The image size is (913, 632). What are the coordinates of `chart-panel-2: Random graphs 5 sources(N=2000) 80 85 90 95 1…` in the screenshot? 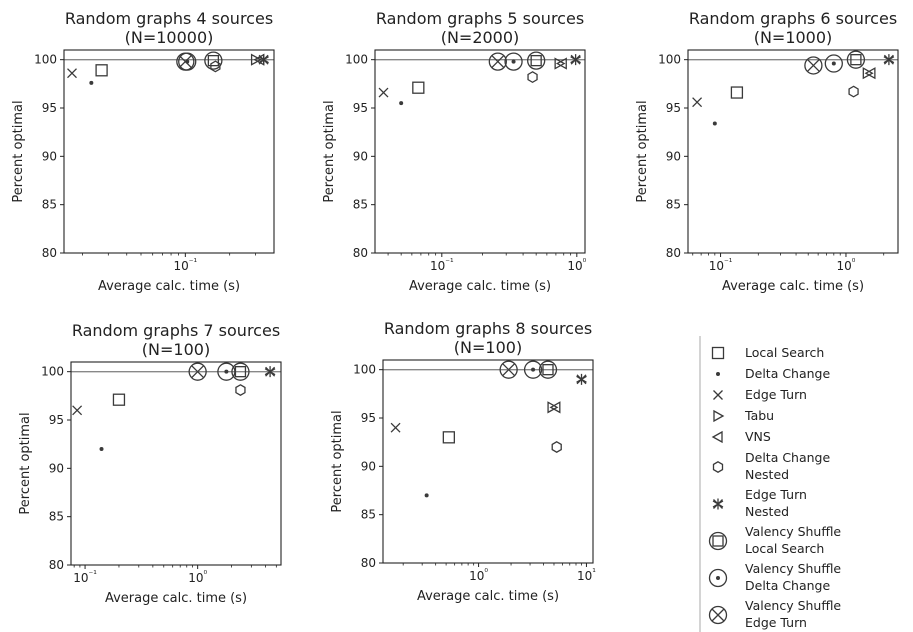 It's located at (454, 151).